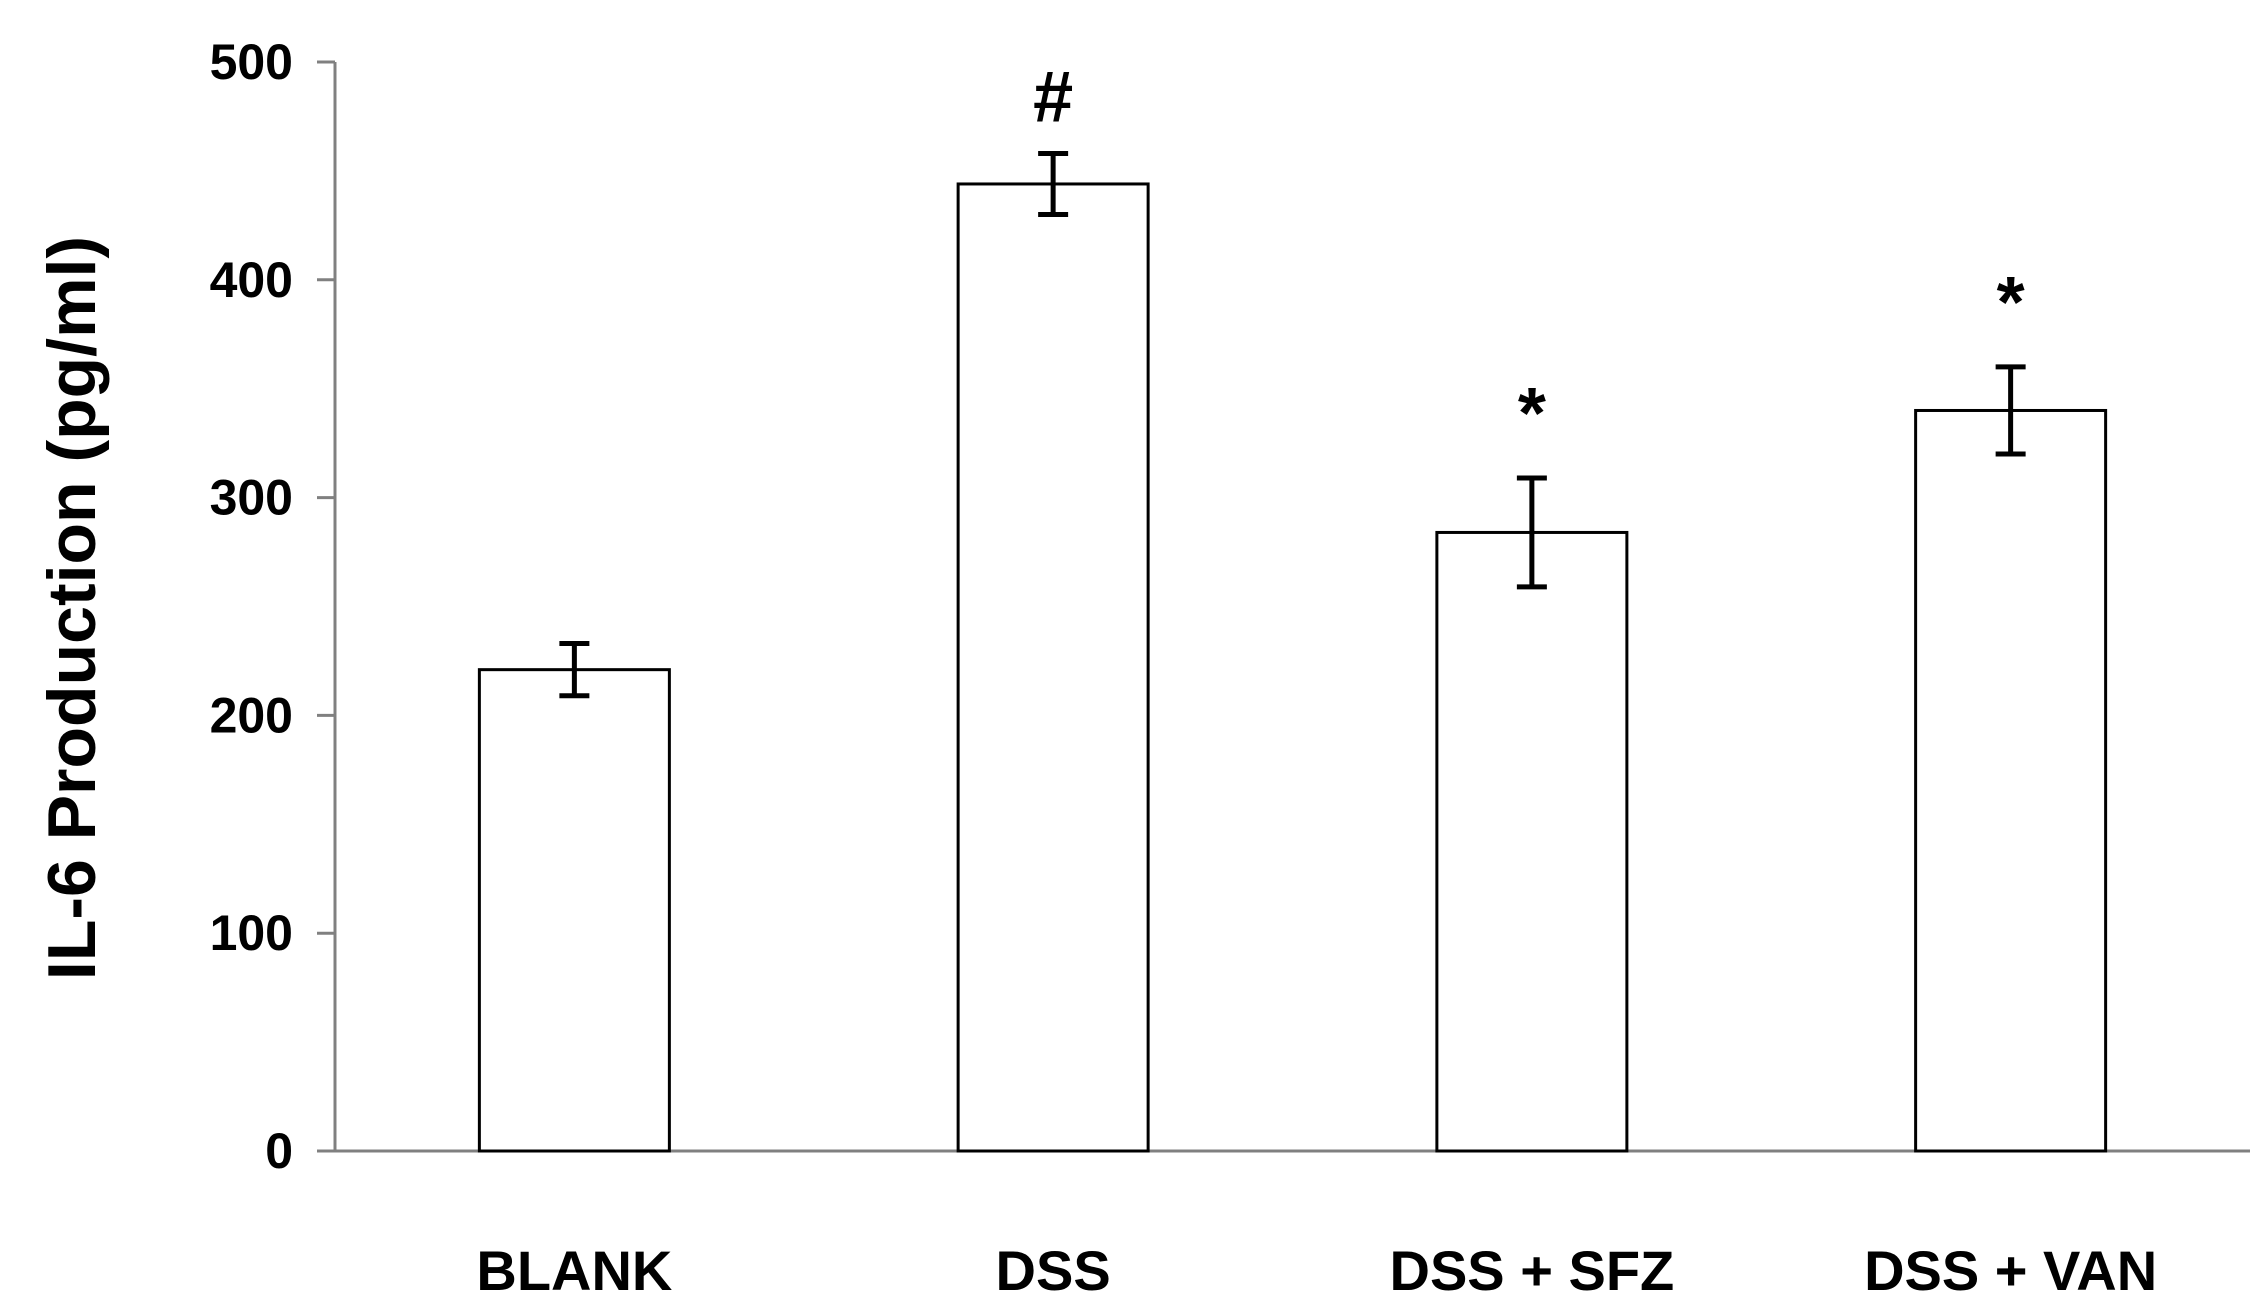 The width and height of the screenshot is (2263, 1314). I want to click on y-tick-label: 400, so click(251, 280).